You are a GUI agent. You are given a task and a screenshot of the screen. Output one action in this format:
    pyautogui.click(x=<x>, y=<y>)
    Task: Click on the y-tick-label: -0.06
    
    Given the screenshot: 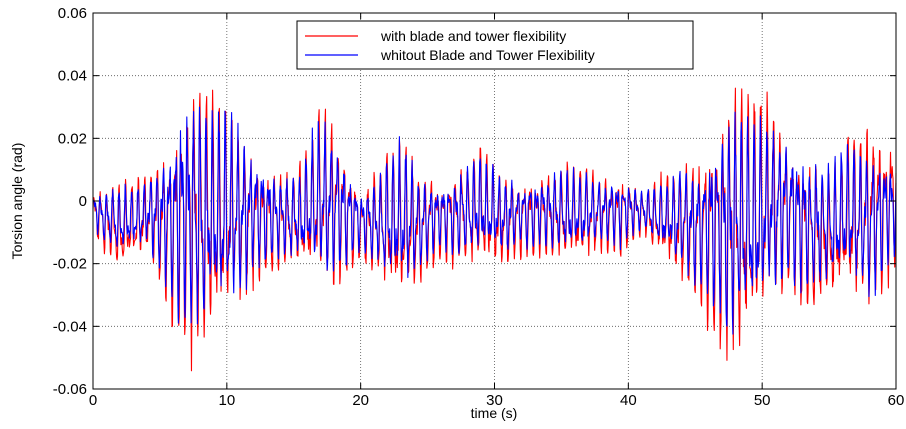 What is the action you would take?
    pyautogui.click(x=70, y=389)
    